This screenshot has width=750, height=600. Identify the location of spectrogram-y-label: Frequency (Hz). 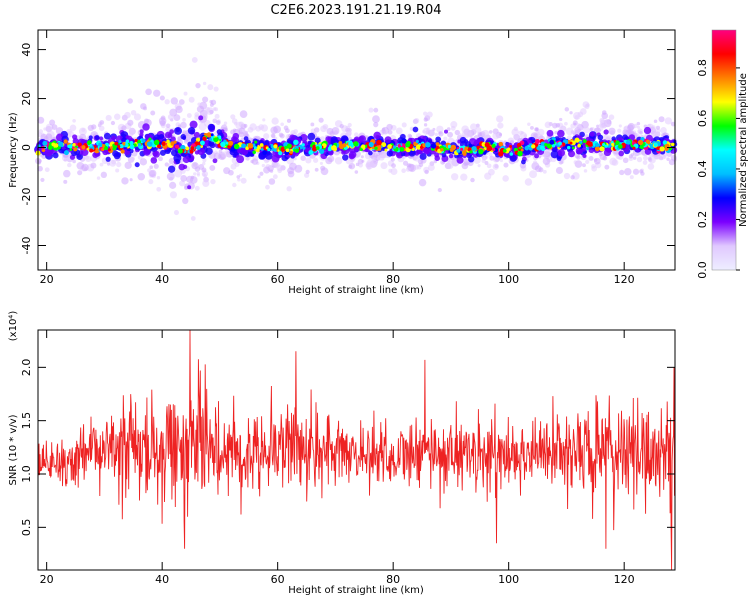
(13, 150).